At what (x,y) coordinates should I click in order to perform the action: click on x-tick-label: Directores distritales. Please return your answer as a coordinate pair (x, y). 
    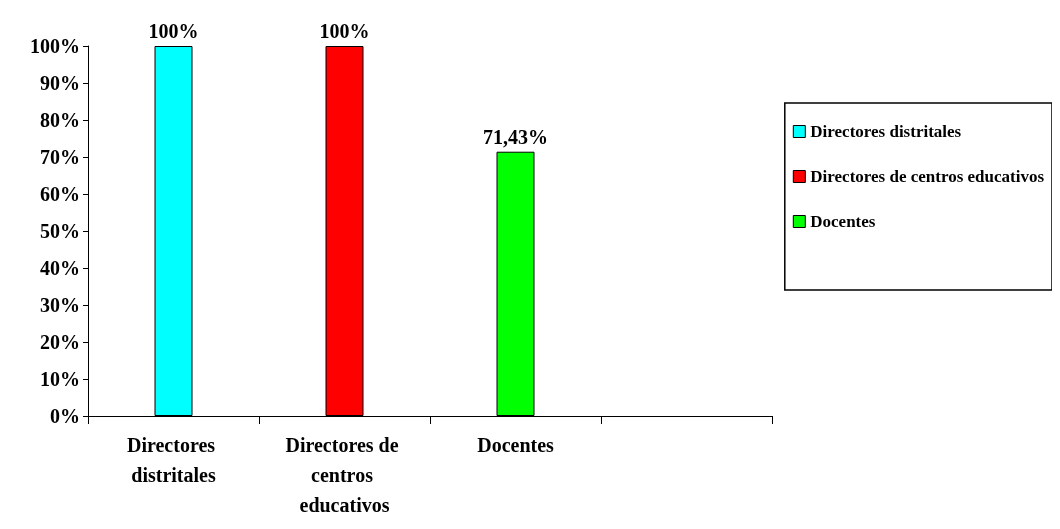
    Looking at the image, I should click on (173, 460).